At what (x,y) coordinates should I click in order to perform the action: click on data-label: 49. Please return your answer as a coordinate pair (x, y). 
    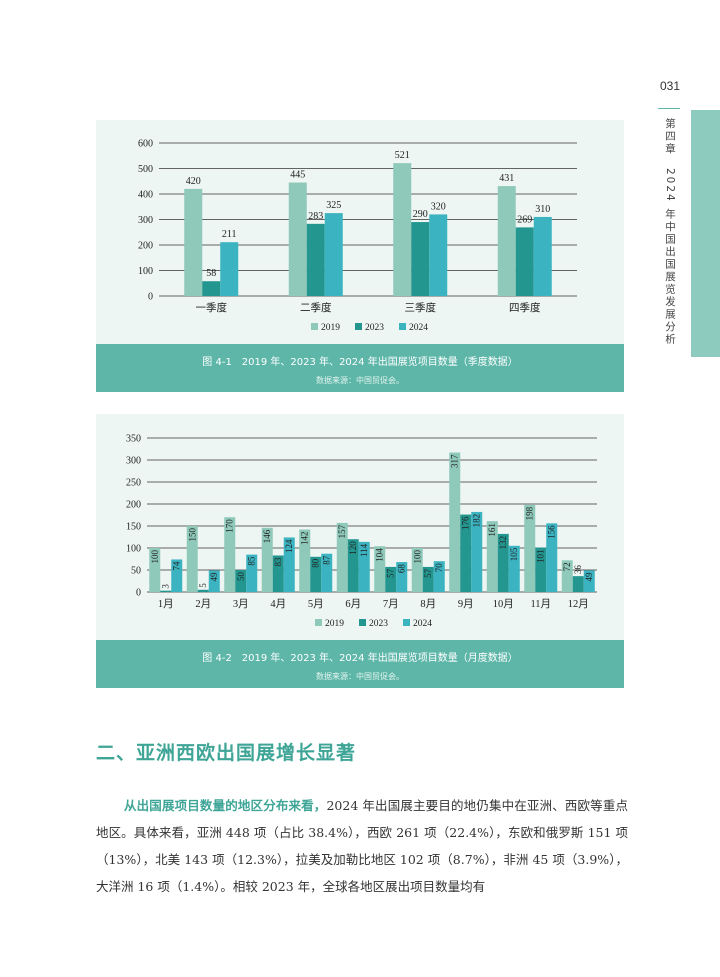
    Looking at the image, I should click on (214, 577).